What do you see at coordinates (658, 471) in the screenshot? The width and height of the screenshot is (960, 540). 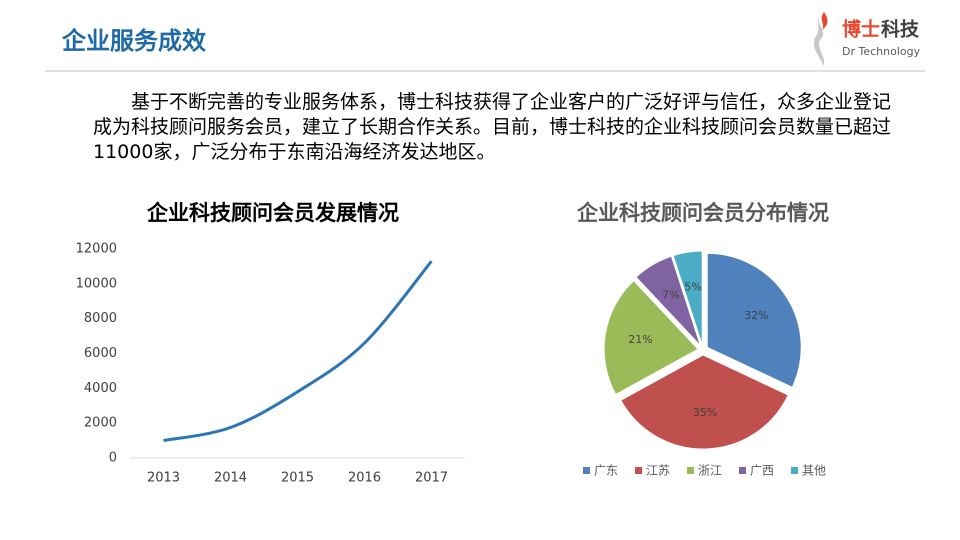 I see `legend-label: 江苏` at bounding box center [658, 471].